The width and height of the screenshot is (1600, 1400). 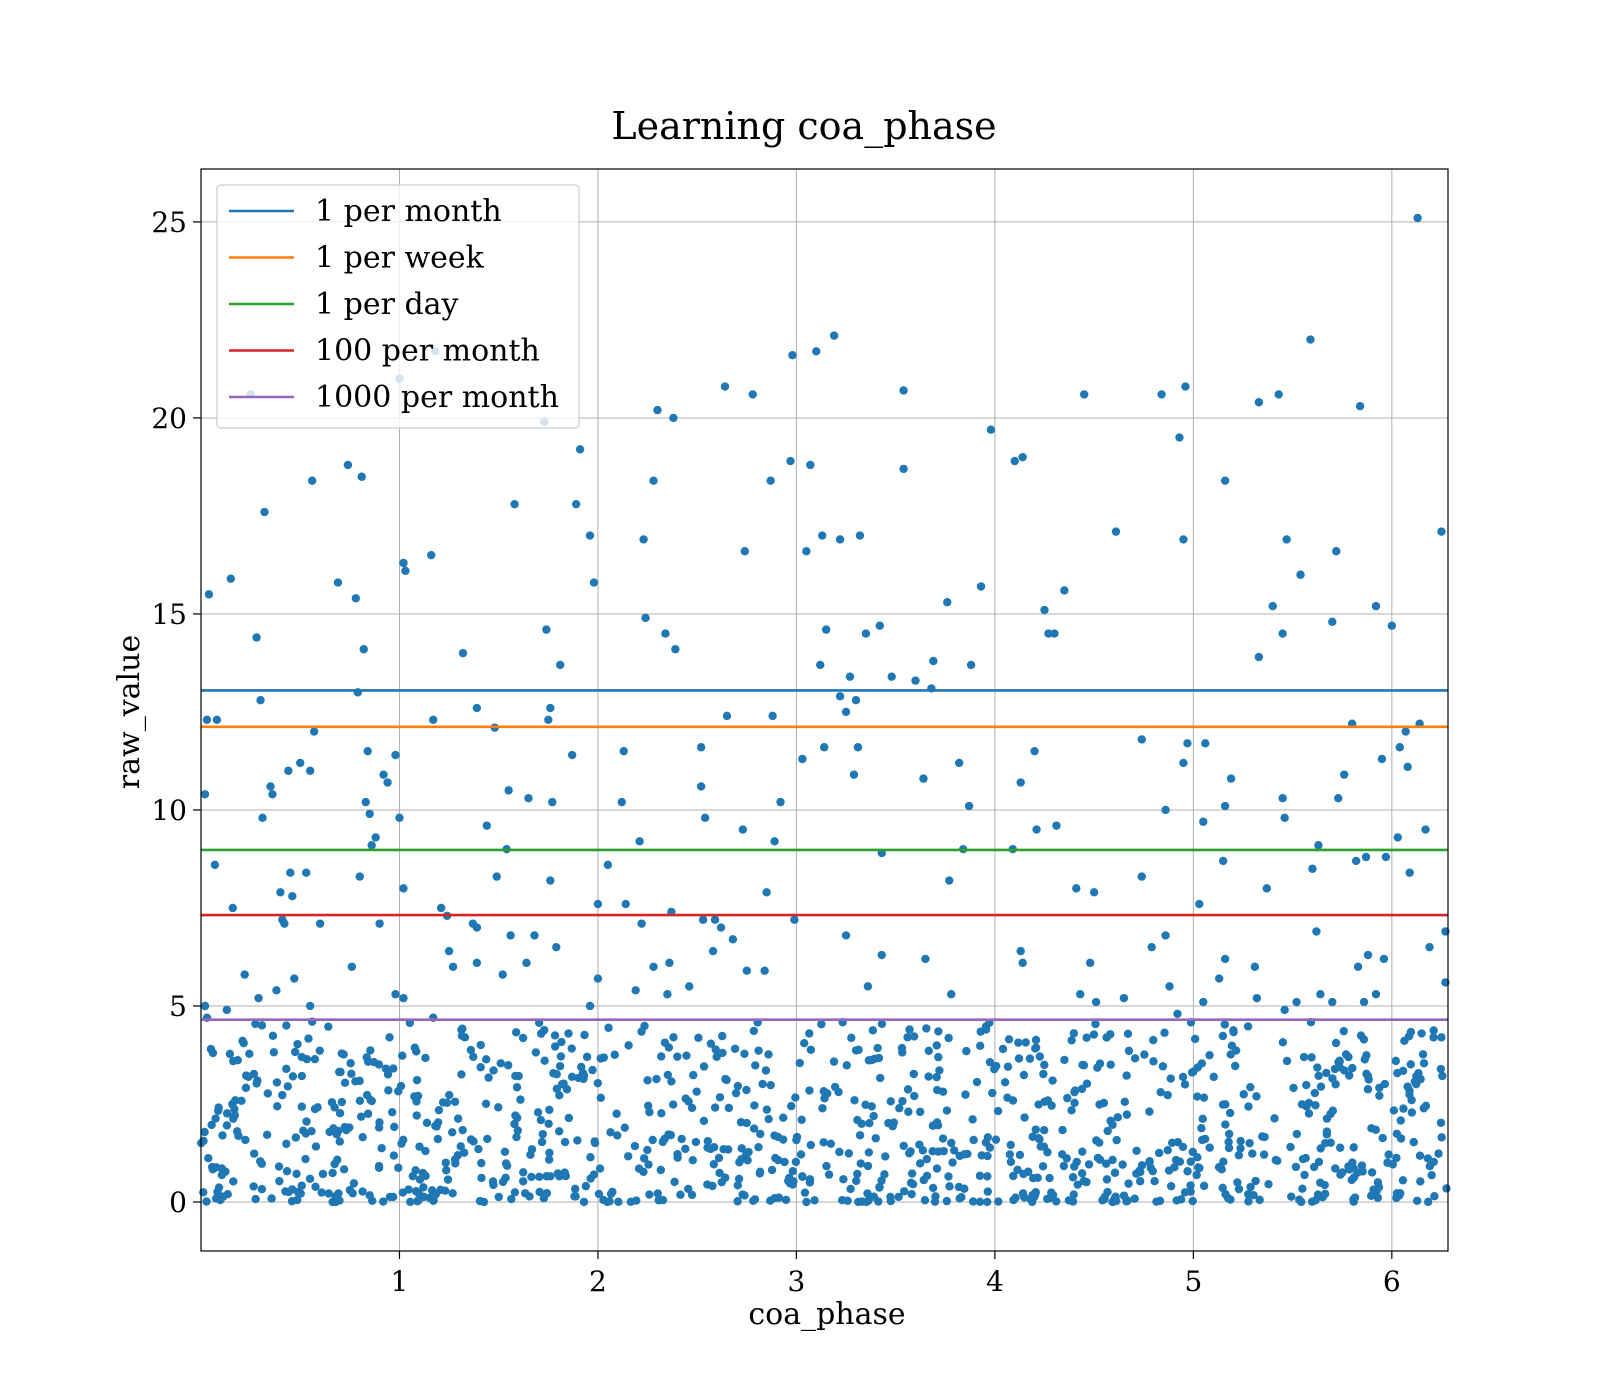 What do you see at coordinates (176, 712) in the screenshot?
I see `y-axis-ticks: 0 5 10 15 20 25` at bounding box center [176, 712].